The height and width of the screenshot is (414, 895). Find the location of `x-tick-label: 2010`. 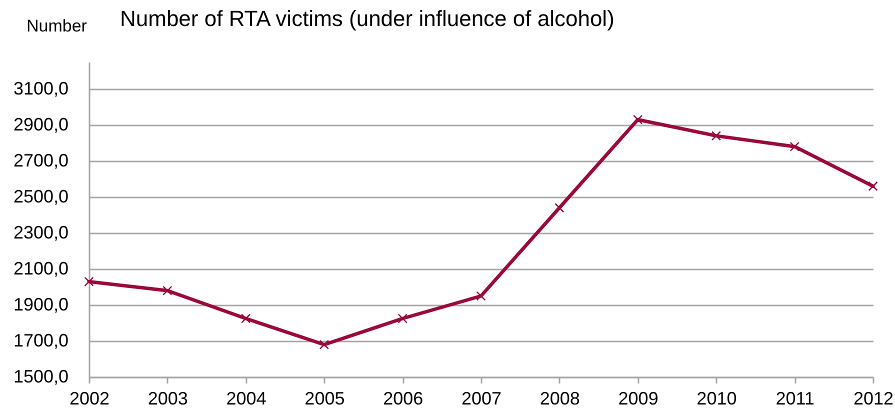

x-tick-label: 2010 is located at coordinates (716, 398).